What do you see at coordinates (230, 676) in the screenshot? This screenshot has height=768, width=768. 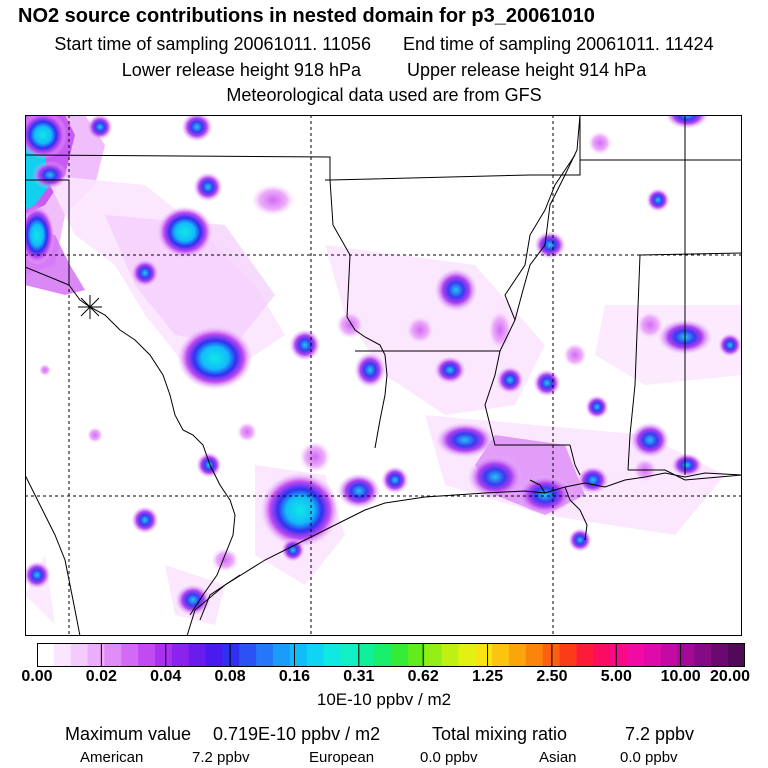 I see `colorbar-tick-label: 0.08` at bounding box center [230, 676].